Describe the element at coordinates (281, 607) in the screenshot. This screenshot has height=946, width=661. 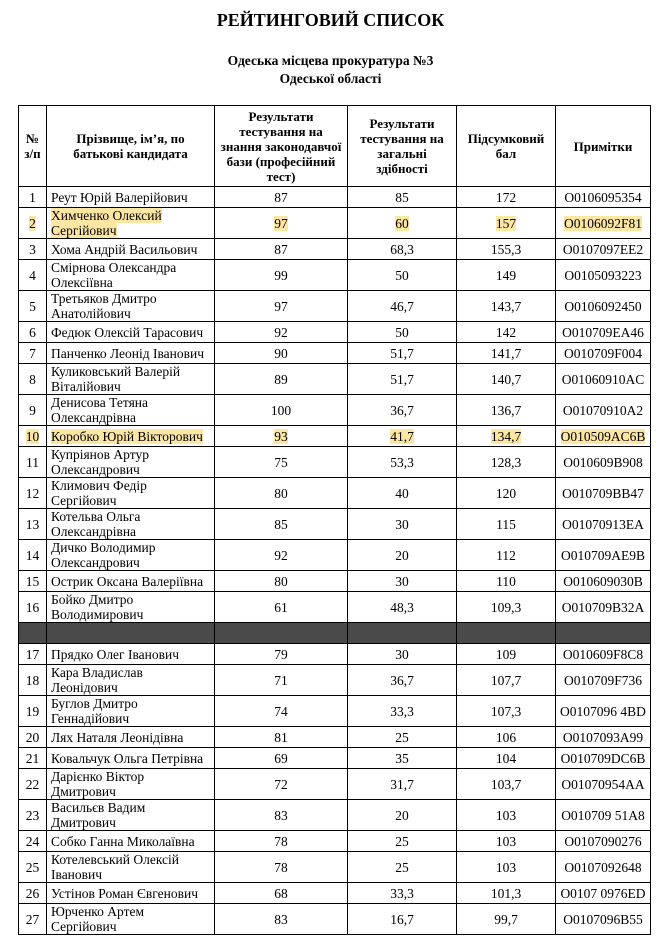
I see `cell: 61` at that location.